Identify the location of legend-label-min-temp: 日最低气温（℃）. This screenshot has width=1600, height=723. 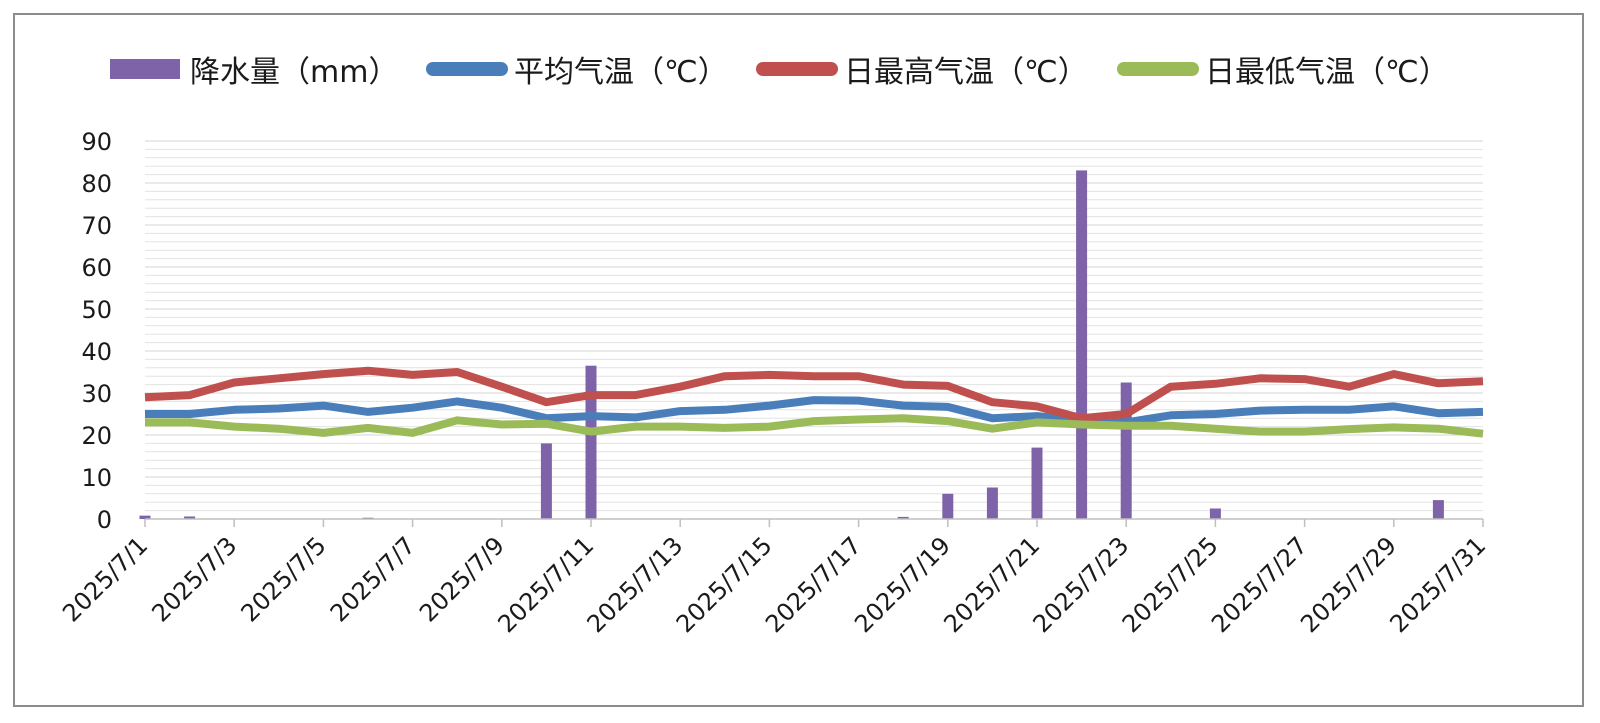
(1327, 72).